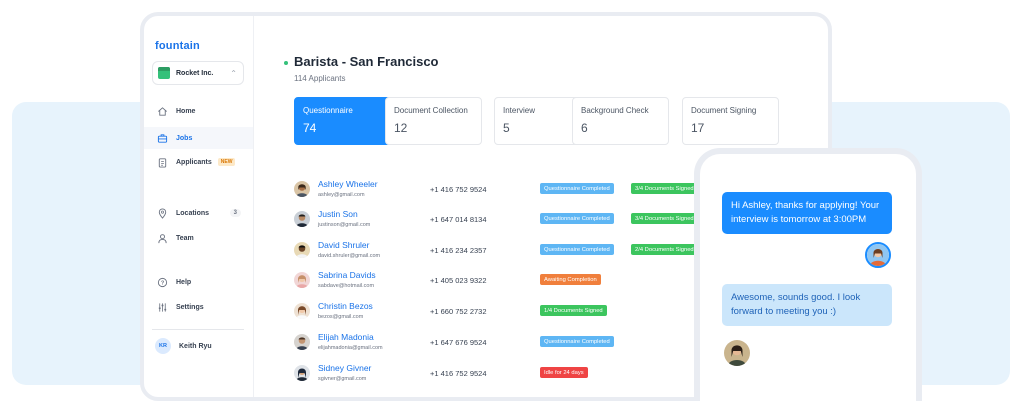 The width and height of the screenshot is (1024, 401). What do you see at coordinates (724, 110) in the screenshot?
I see `stage-name: Document Signing` at bounding box center [724, 110].